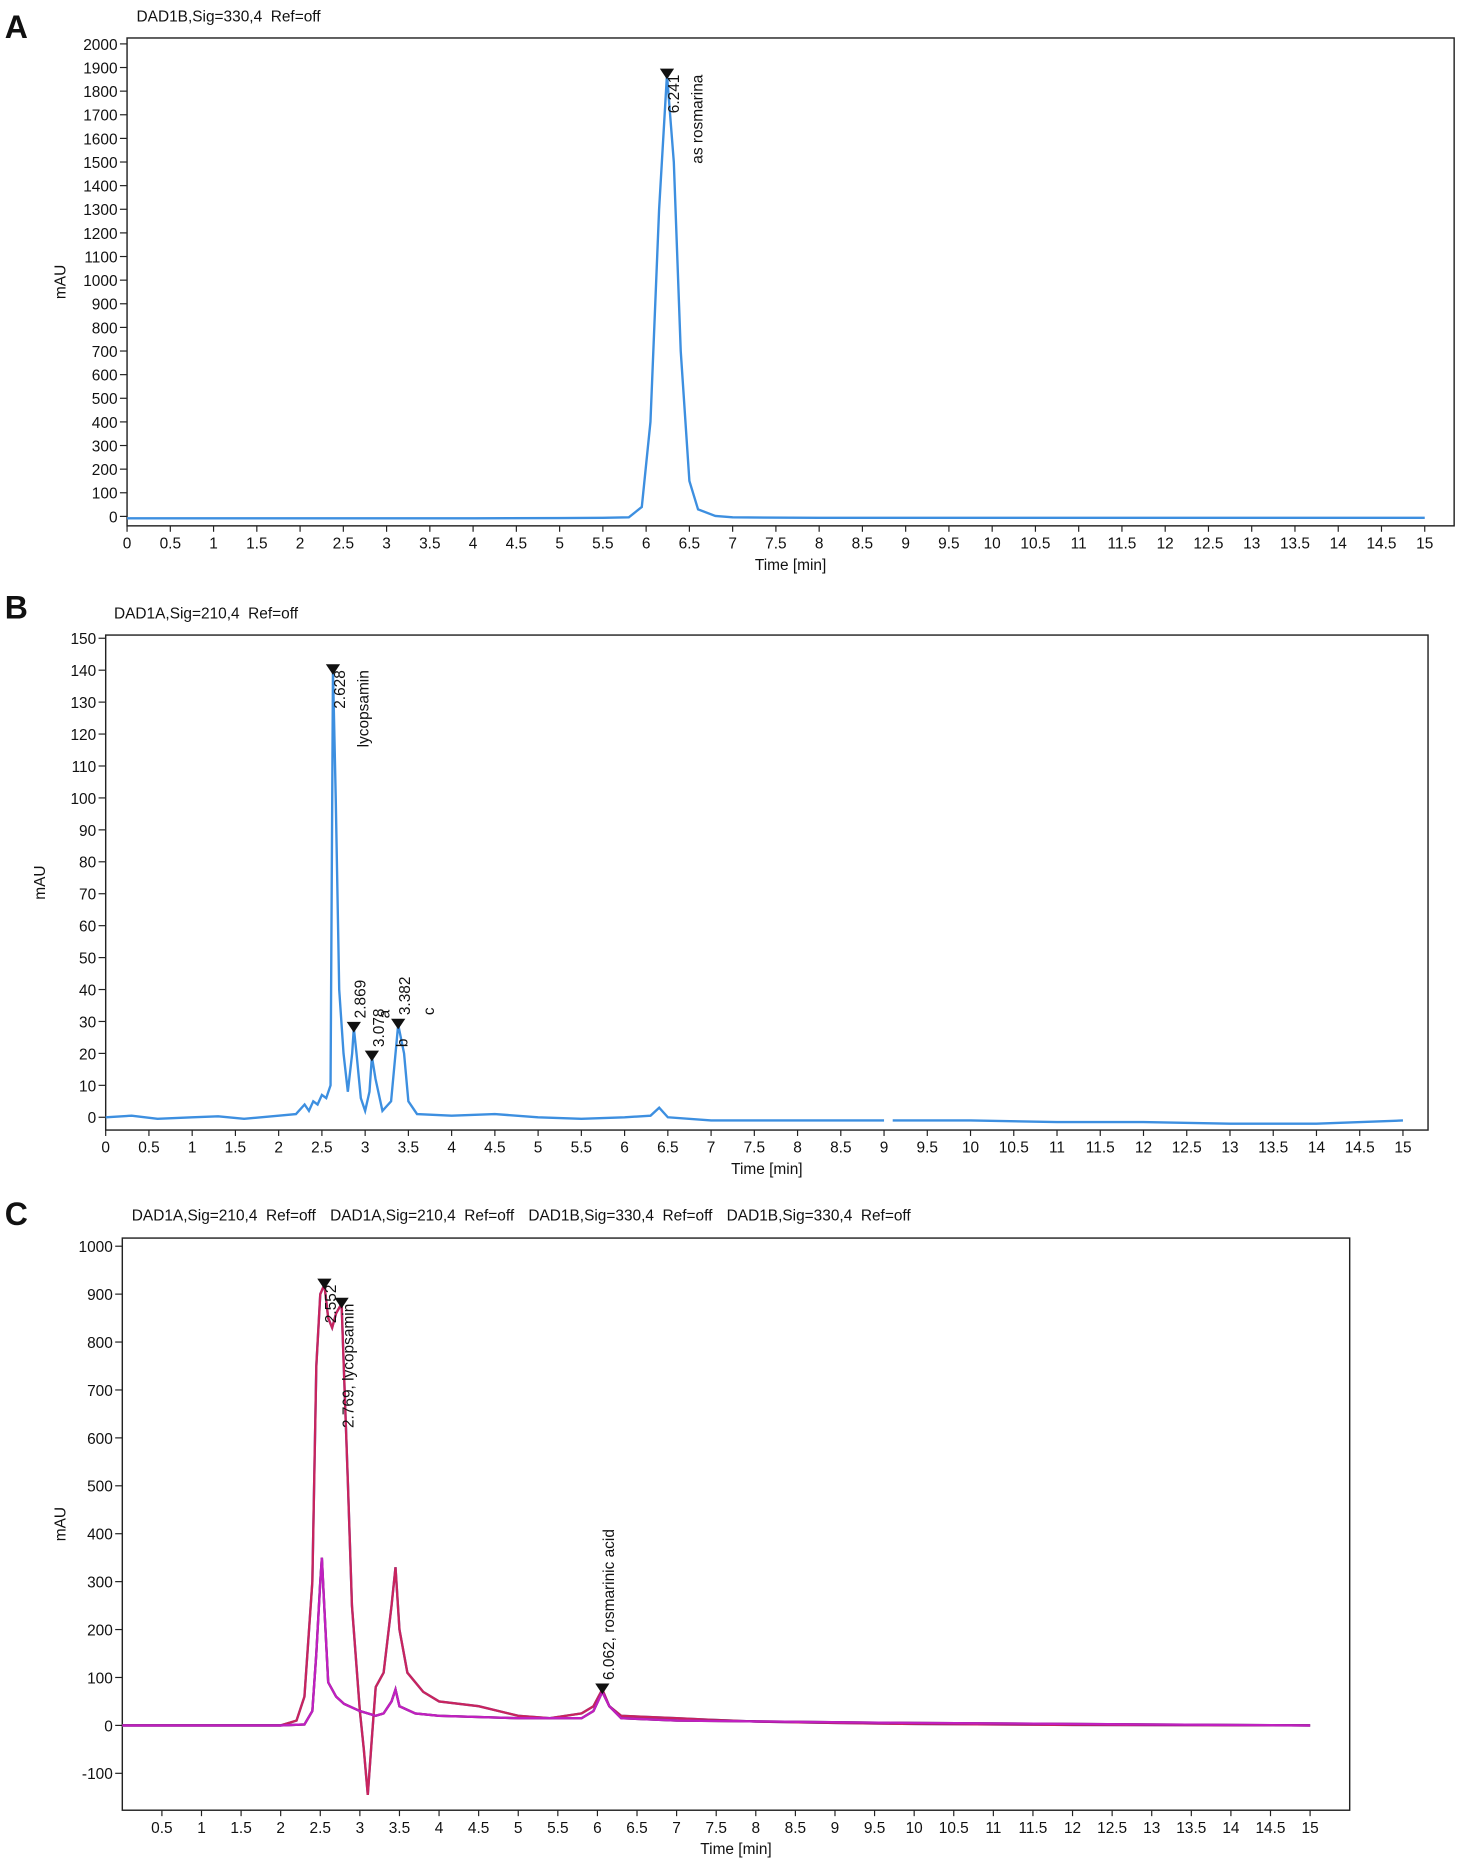 This screenshot has width=1472, height=1866. Describe the element at coordinates (100, 116) in the screenshot. I see `y-tick-label: 1700` at that location.